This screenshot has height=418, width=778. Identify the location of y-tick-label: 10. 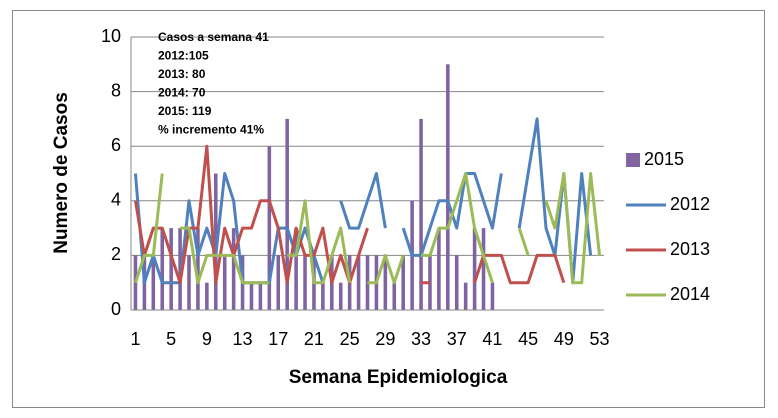
(111, 36).